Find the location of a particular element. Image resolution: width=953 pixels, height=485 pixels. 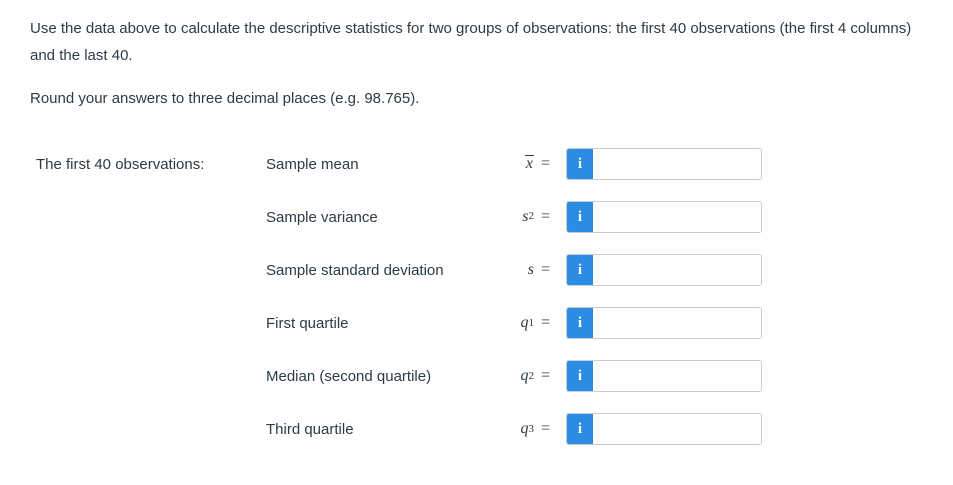

row-label-sample-mean: Sample mean is located at coordinates (312, 164).